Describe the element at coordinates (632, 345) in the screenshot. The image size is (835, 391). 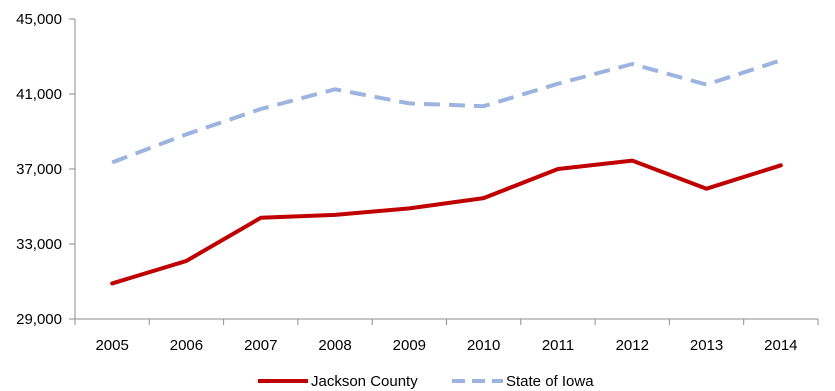
I see `x-tick-label: 2012` at that location.